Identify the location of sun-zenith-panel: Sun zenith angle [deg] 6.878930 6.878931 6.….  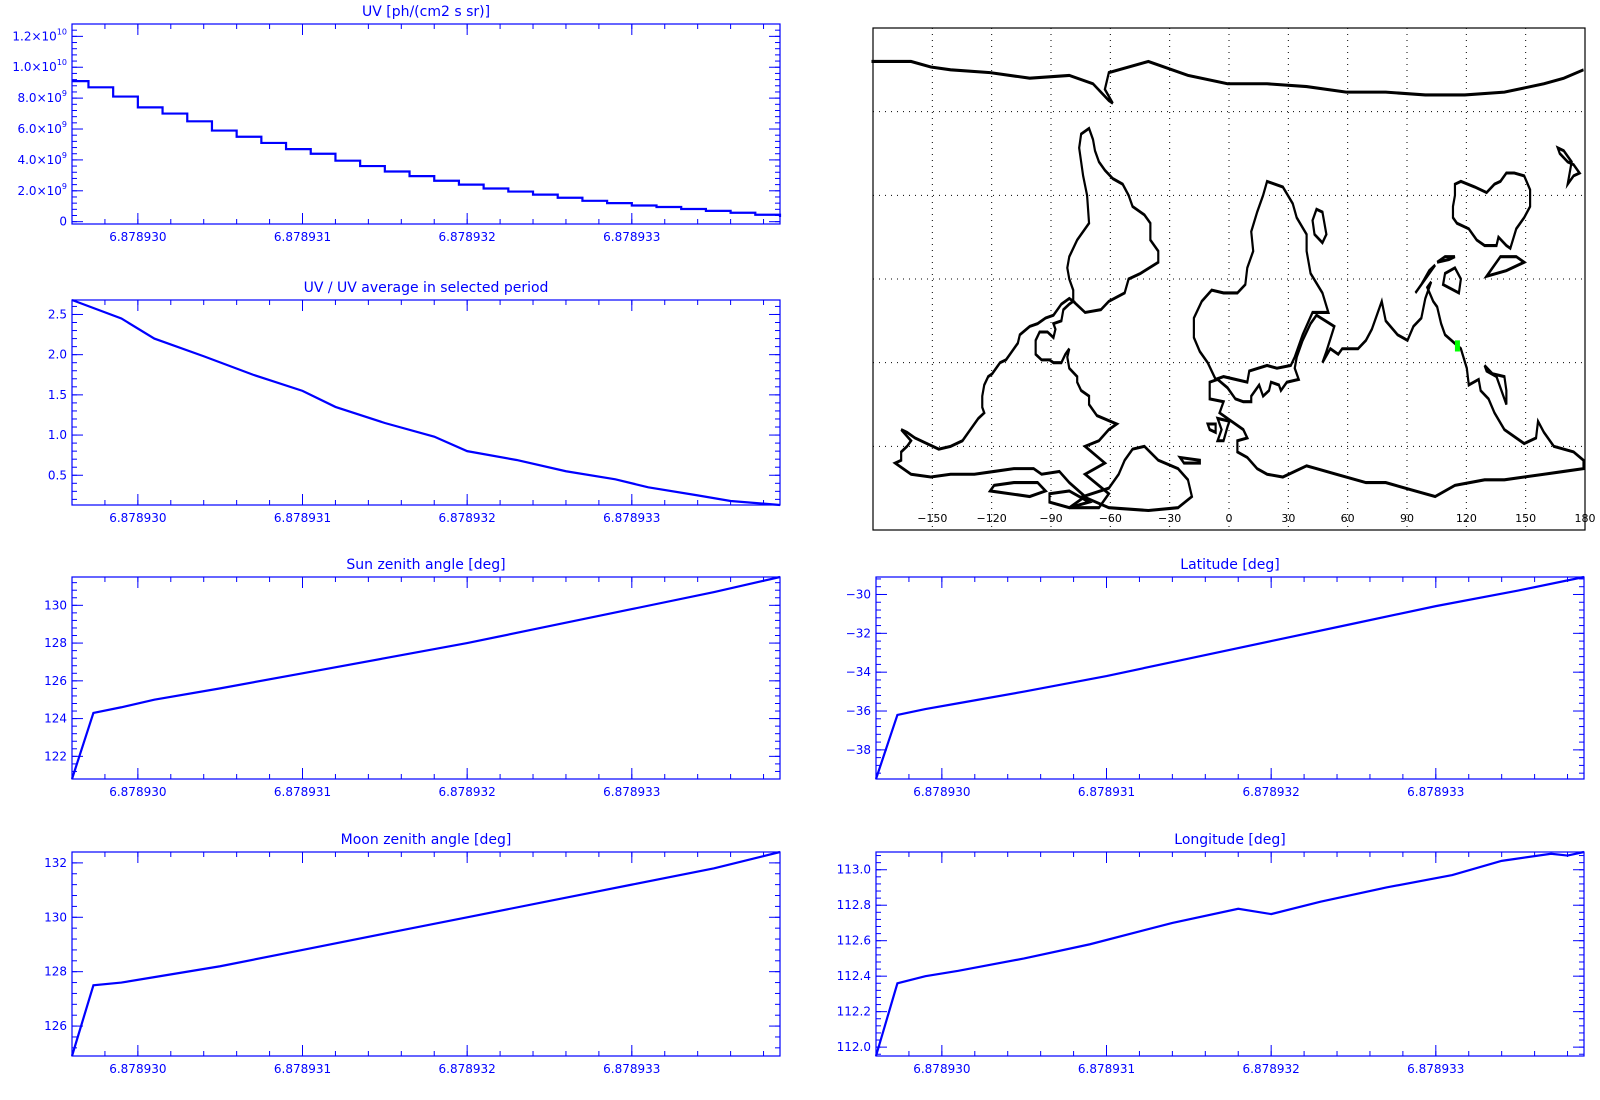
(412, 678).